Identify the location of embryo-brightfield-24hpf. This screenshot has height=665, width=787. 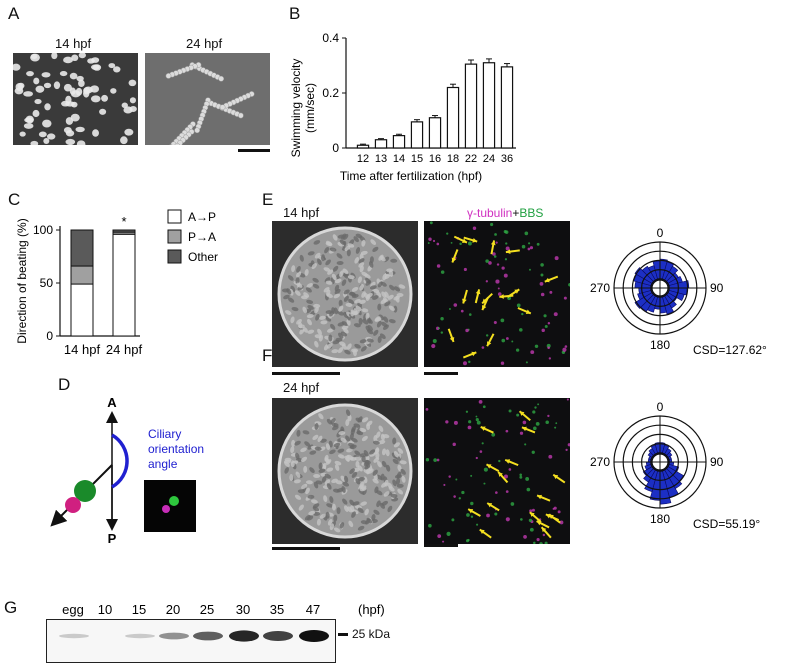
(345, 471).